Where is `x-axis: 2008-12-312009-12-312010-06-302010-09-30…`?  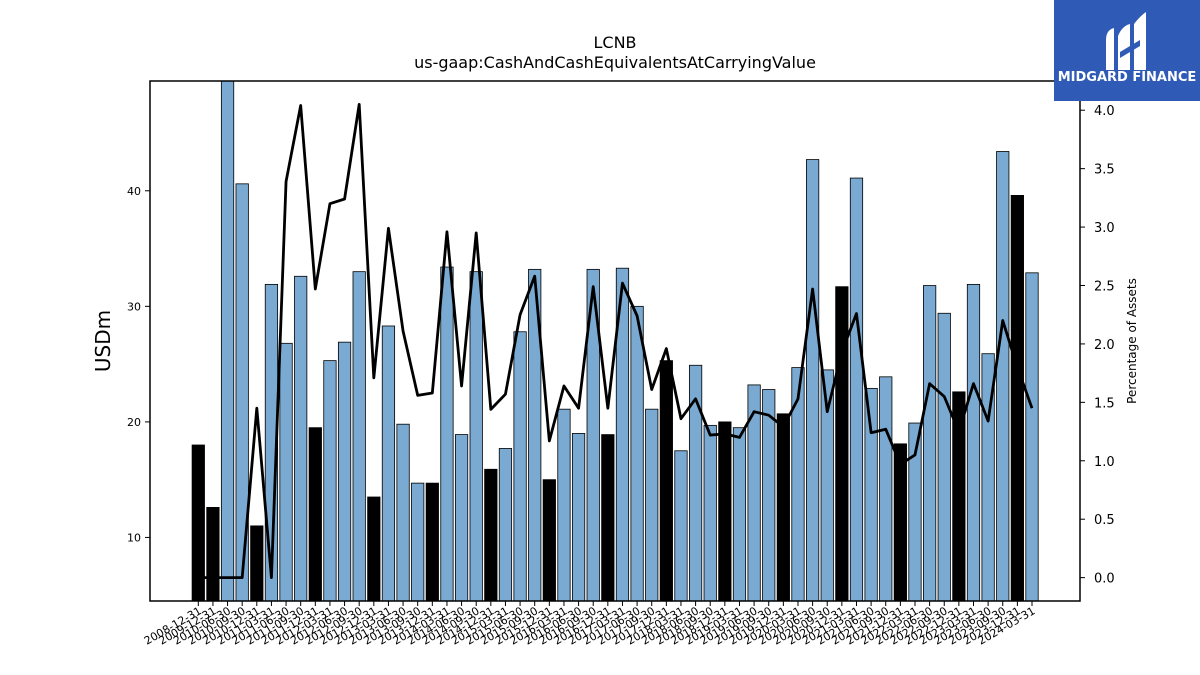
x-axis: 2008-12-312009-12-312010-06-302010-09-30… is located at coordinates (590, 624).